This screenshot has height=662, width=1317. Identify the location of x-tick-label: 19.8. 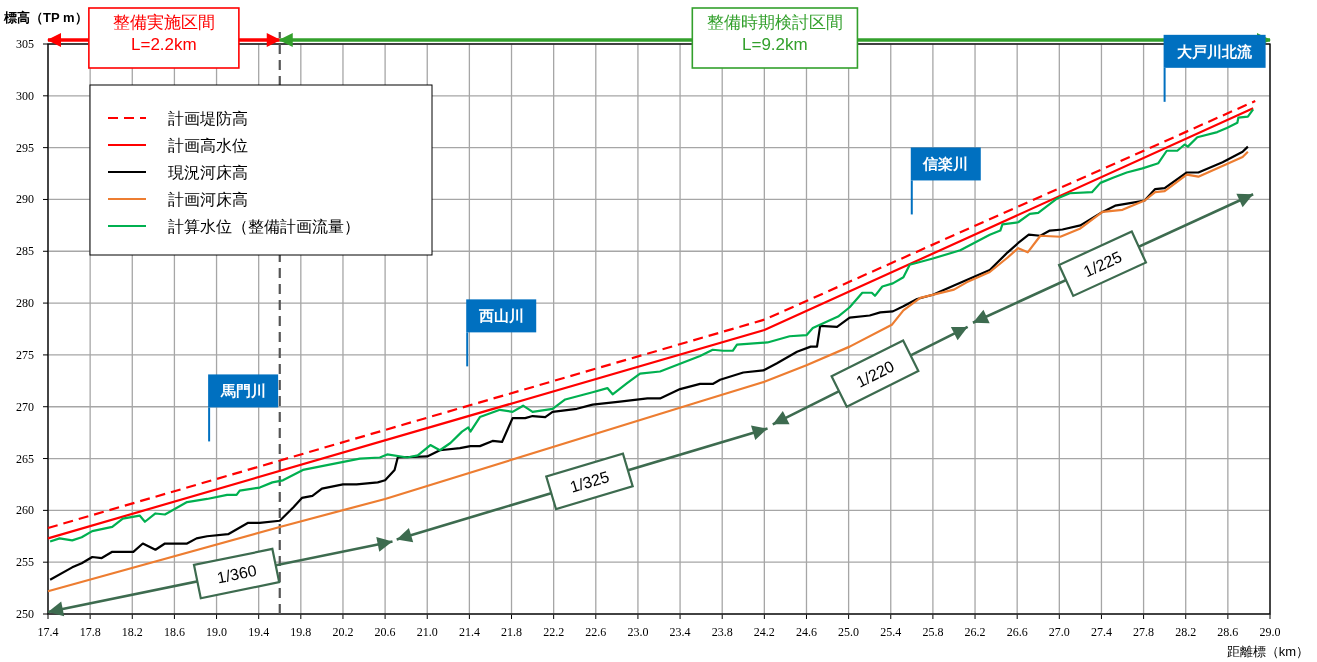
(301, 632).